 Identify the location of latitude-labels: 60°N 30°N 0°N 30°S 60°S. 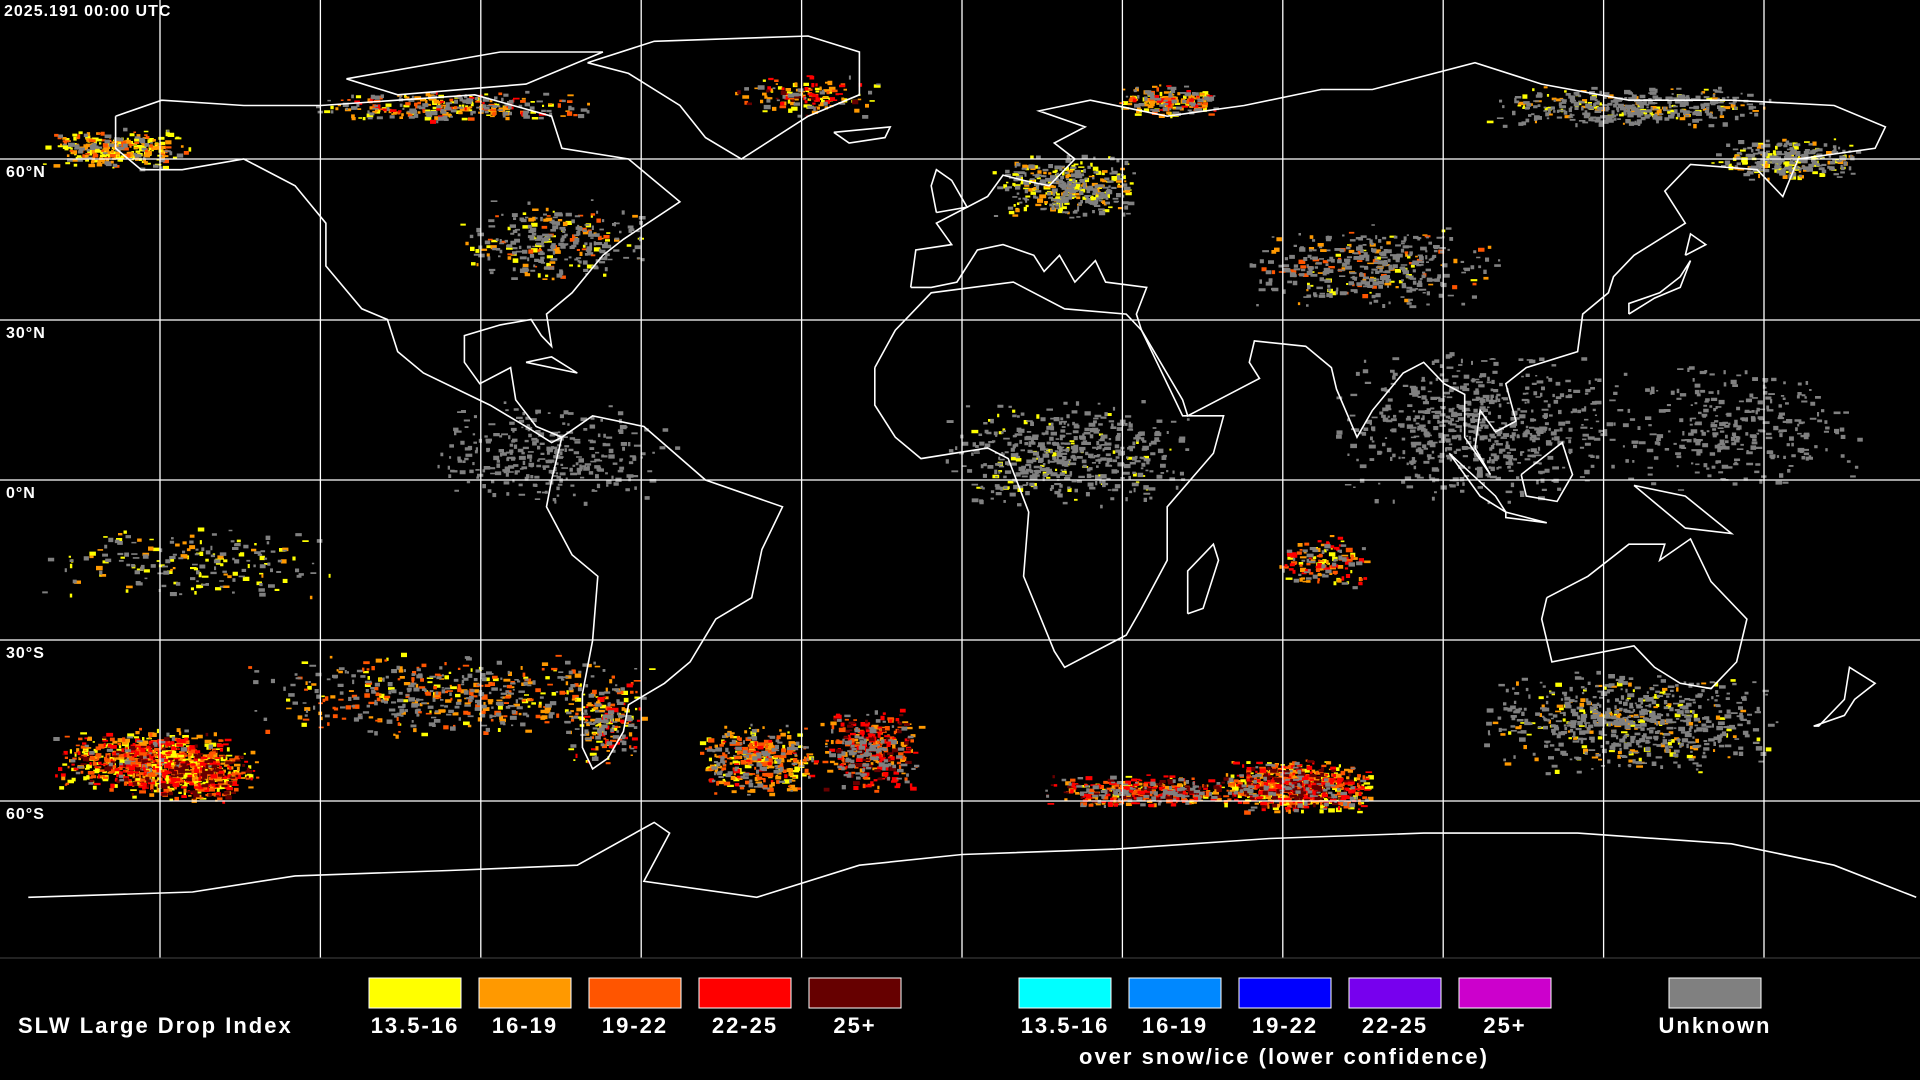
(26, 493).